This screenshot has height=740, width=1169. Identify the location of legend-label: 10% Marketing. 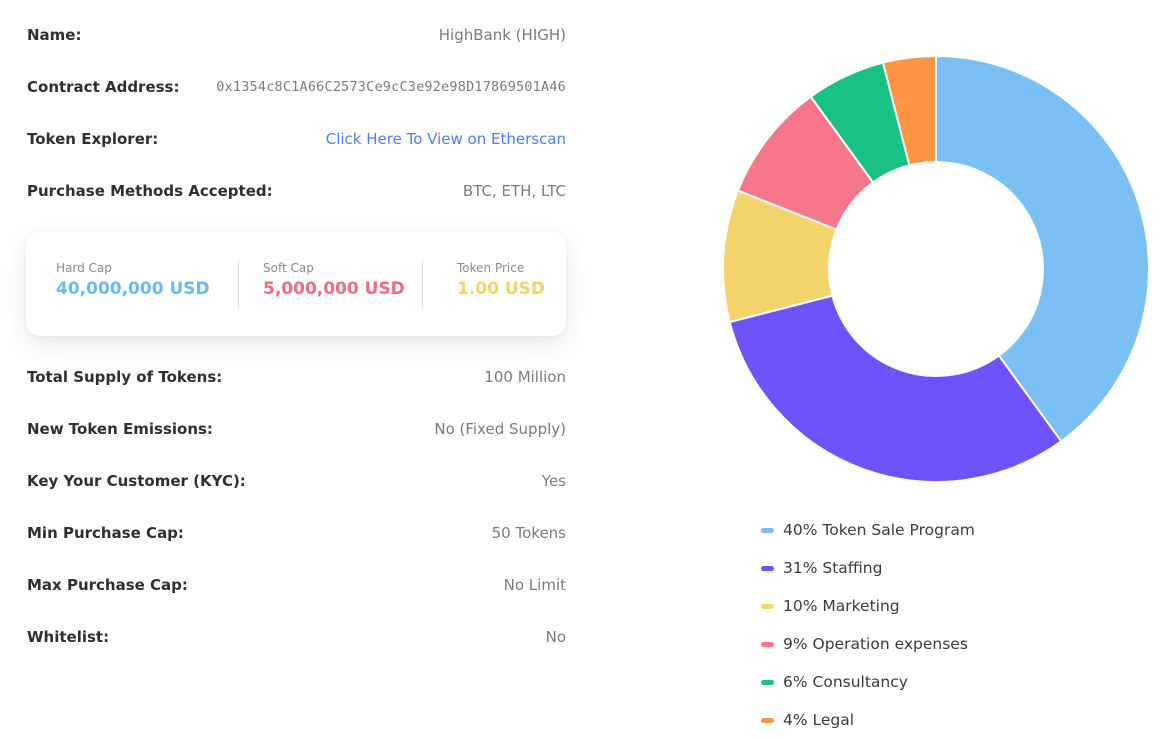
(841, 606).